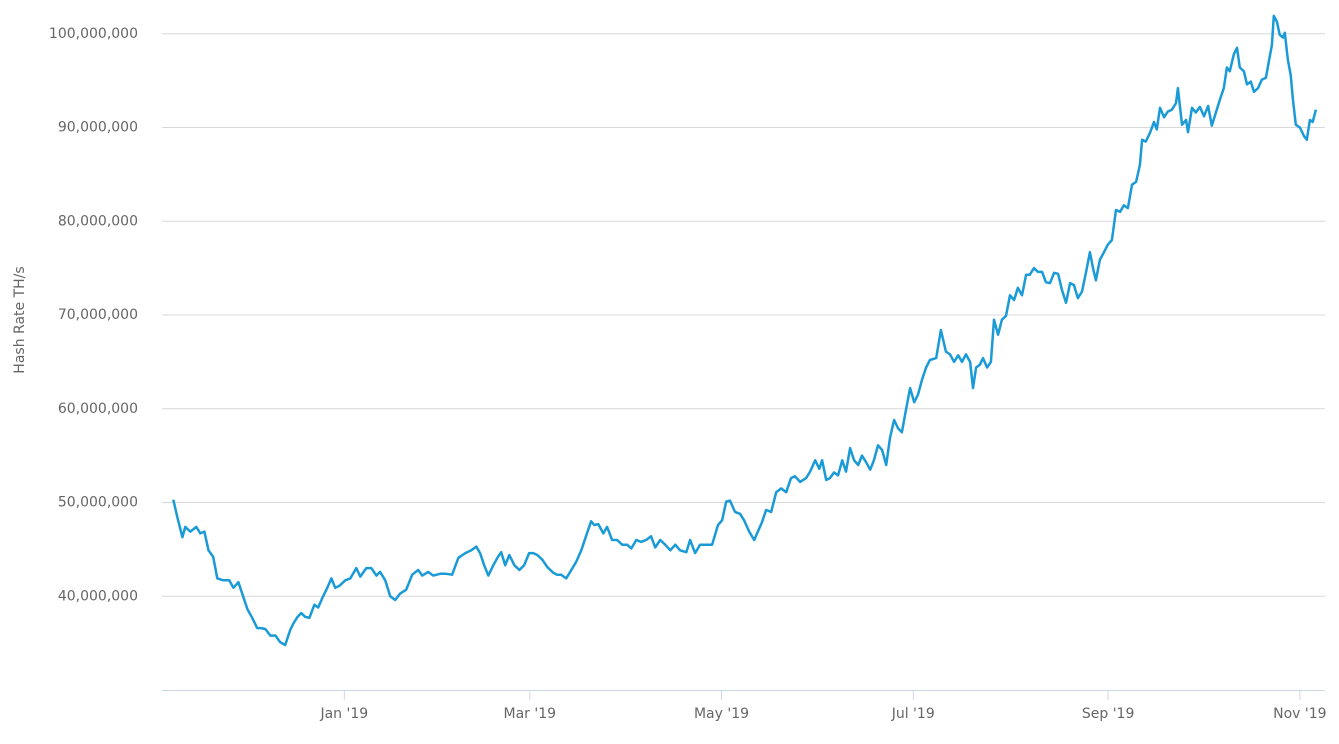 This screenshot has width=1339, height=744. What do you see at coordinates (93, 34) in the screenshot?
I see `y-tick-label: 100,000,000` at bounding box center [93, 34].